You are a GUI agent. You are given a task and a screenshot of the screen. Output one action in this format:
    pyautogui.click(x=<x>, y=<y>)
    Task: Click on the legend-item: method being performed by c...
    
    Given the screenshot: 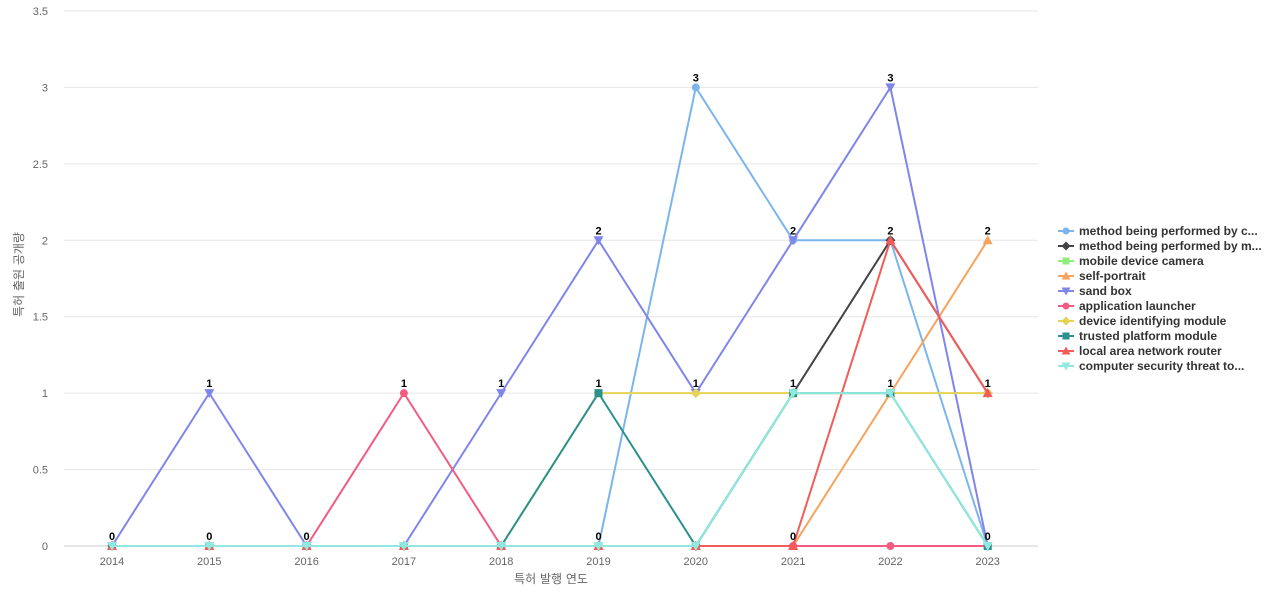 What is the action you would take?
    pyautogui.click(x=1158, y=231)
    